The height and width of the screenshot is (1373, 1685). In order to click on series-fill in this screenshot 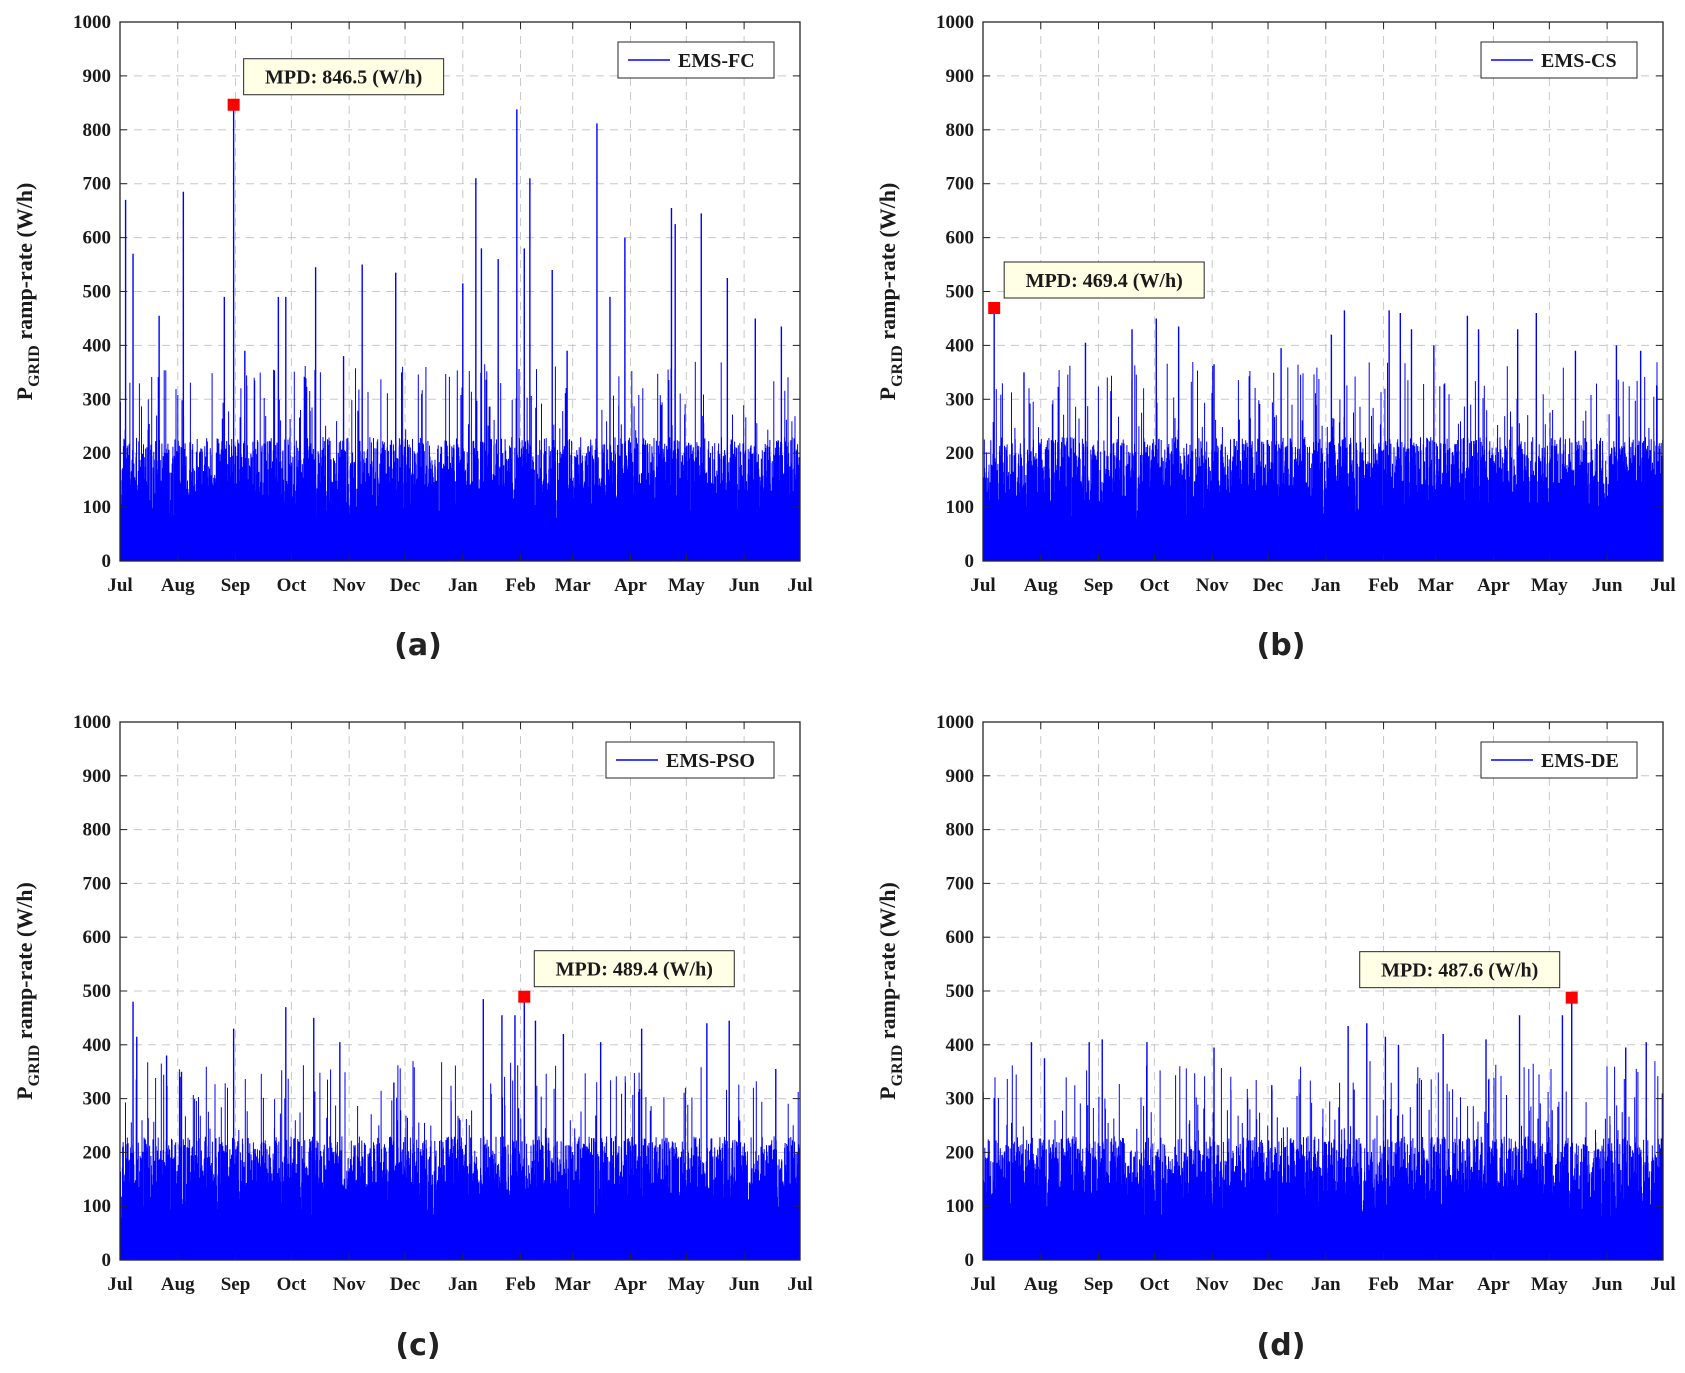, I will do `click(1323, 1243)`.